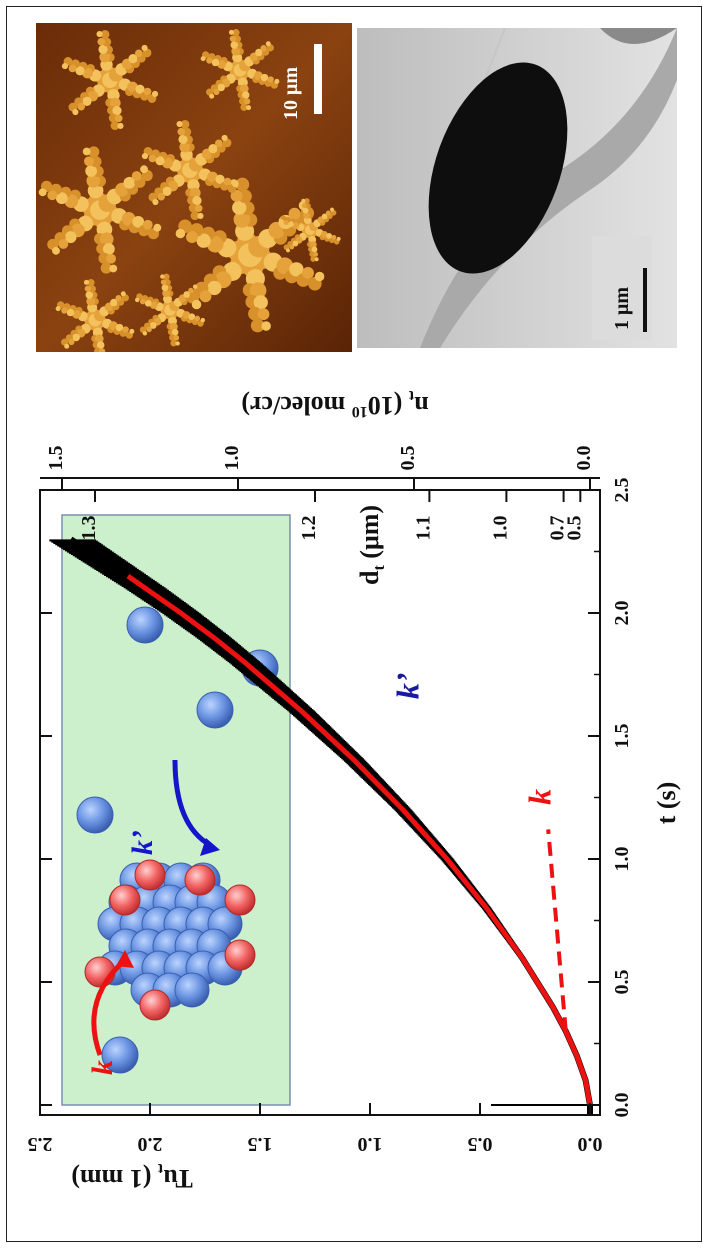  I want to click on y-tick-label: 0.5, so click(480, 1144).